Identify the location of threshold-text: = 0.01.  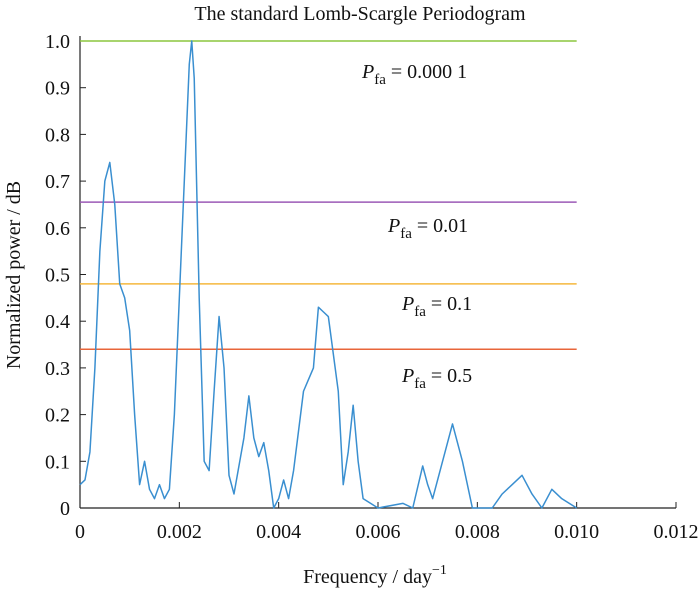
(442, 226).